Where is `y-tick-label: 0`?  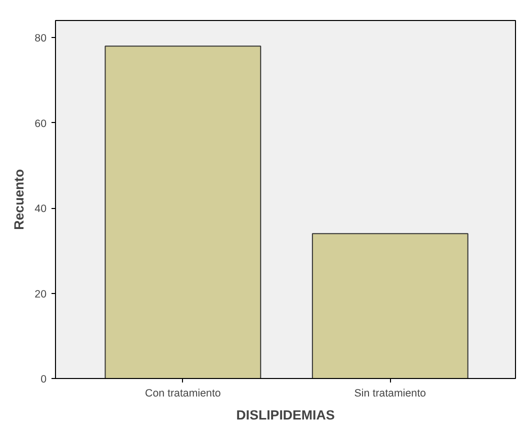
y-tick-label: 0 is located at coordinates (43, 380).